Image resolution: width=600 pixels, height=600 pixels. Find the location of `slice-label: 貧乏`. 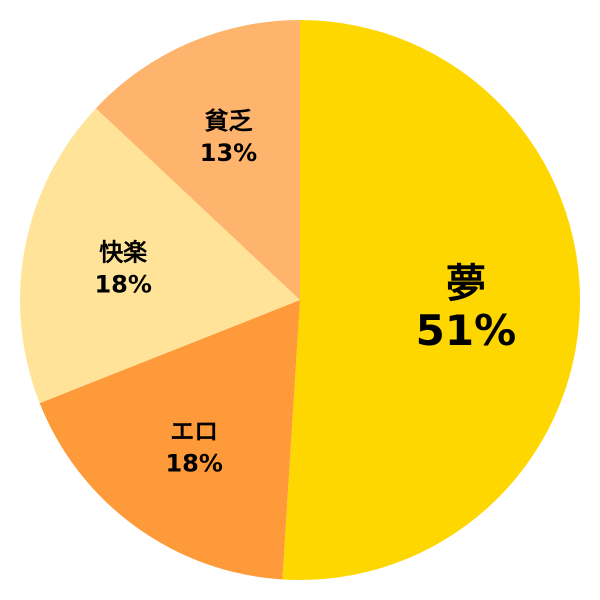

slice-label: 貧乏 is located at coordinates (229, 121).